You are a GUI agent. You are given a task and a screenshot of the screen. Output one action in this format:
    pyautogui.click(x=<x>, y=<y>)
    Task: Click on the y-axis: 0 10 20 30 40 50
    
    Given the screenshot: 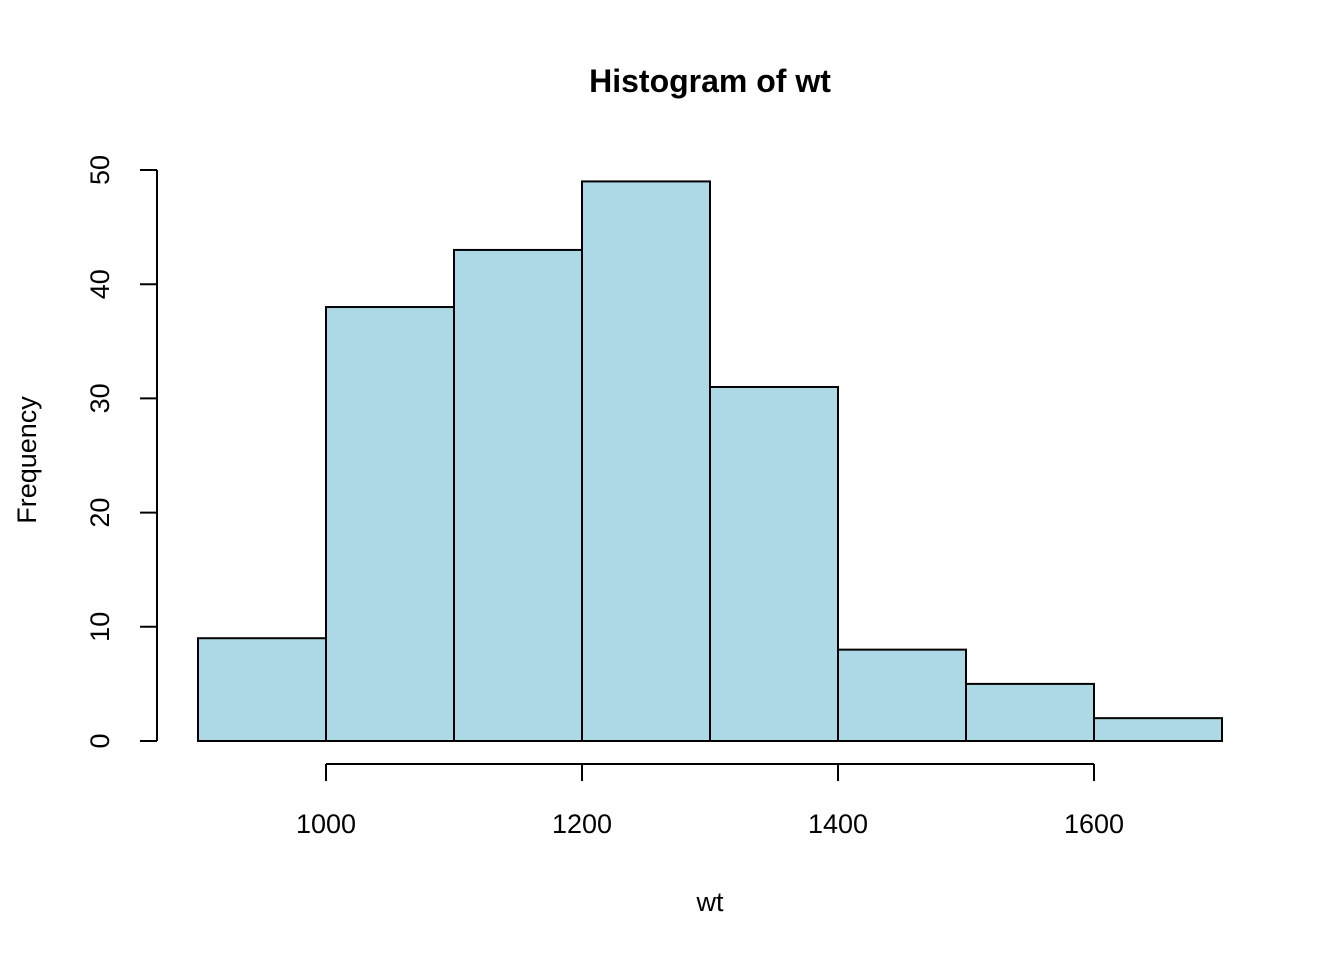 What is the action you would take?
    pyautogui.click(x=121, y=452)
    